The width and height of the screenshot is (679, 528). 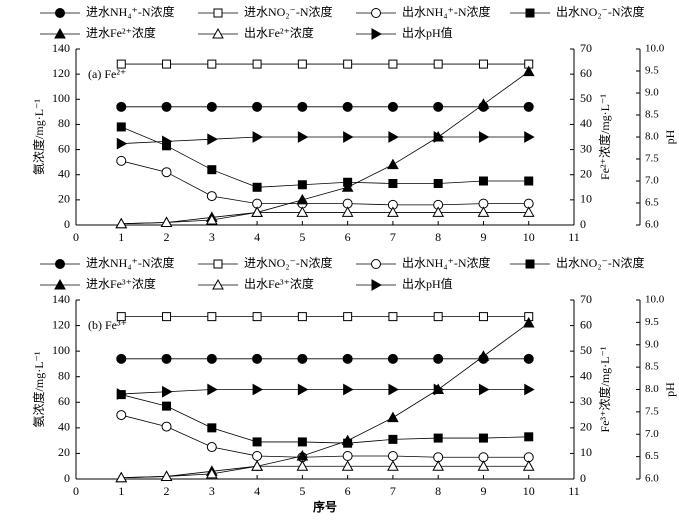 I want to click on legend-label: 出水NO₂⁻-N浓度, so click(x=600, y=262).